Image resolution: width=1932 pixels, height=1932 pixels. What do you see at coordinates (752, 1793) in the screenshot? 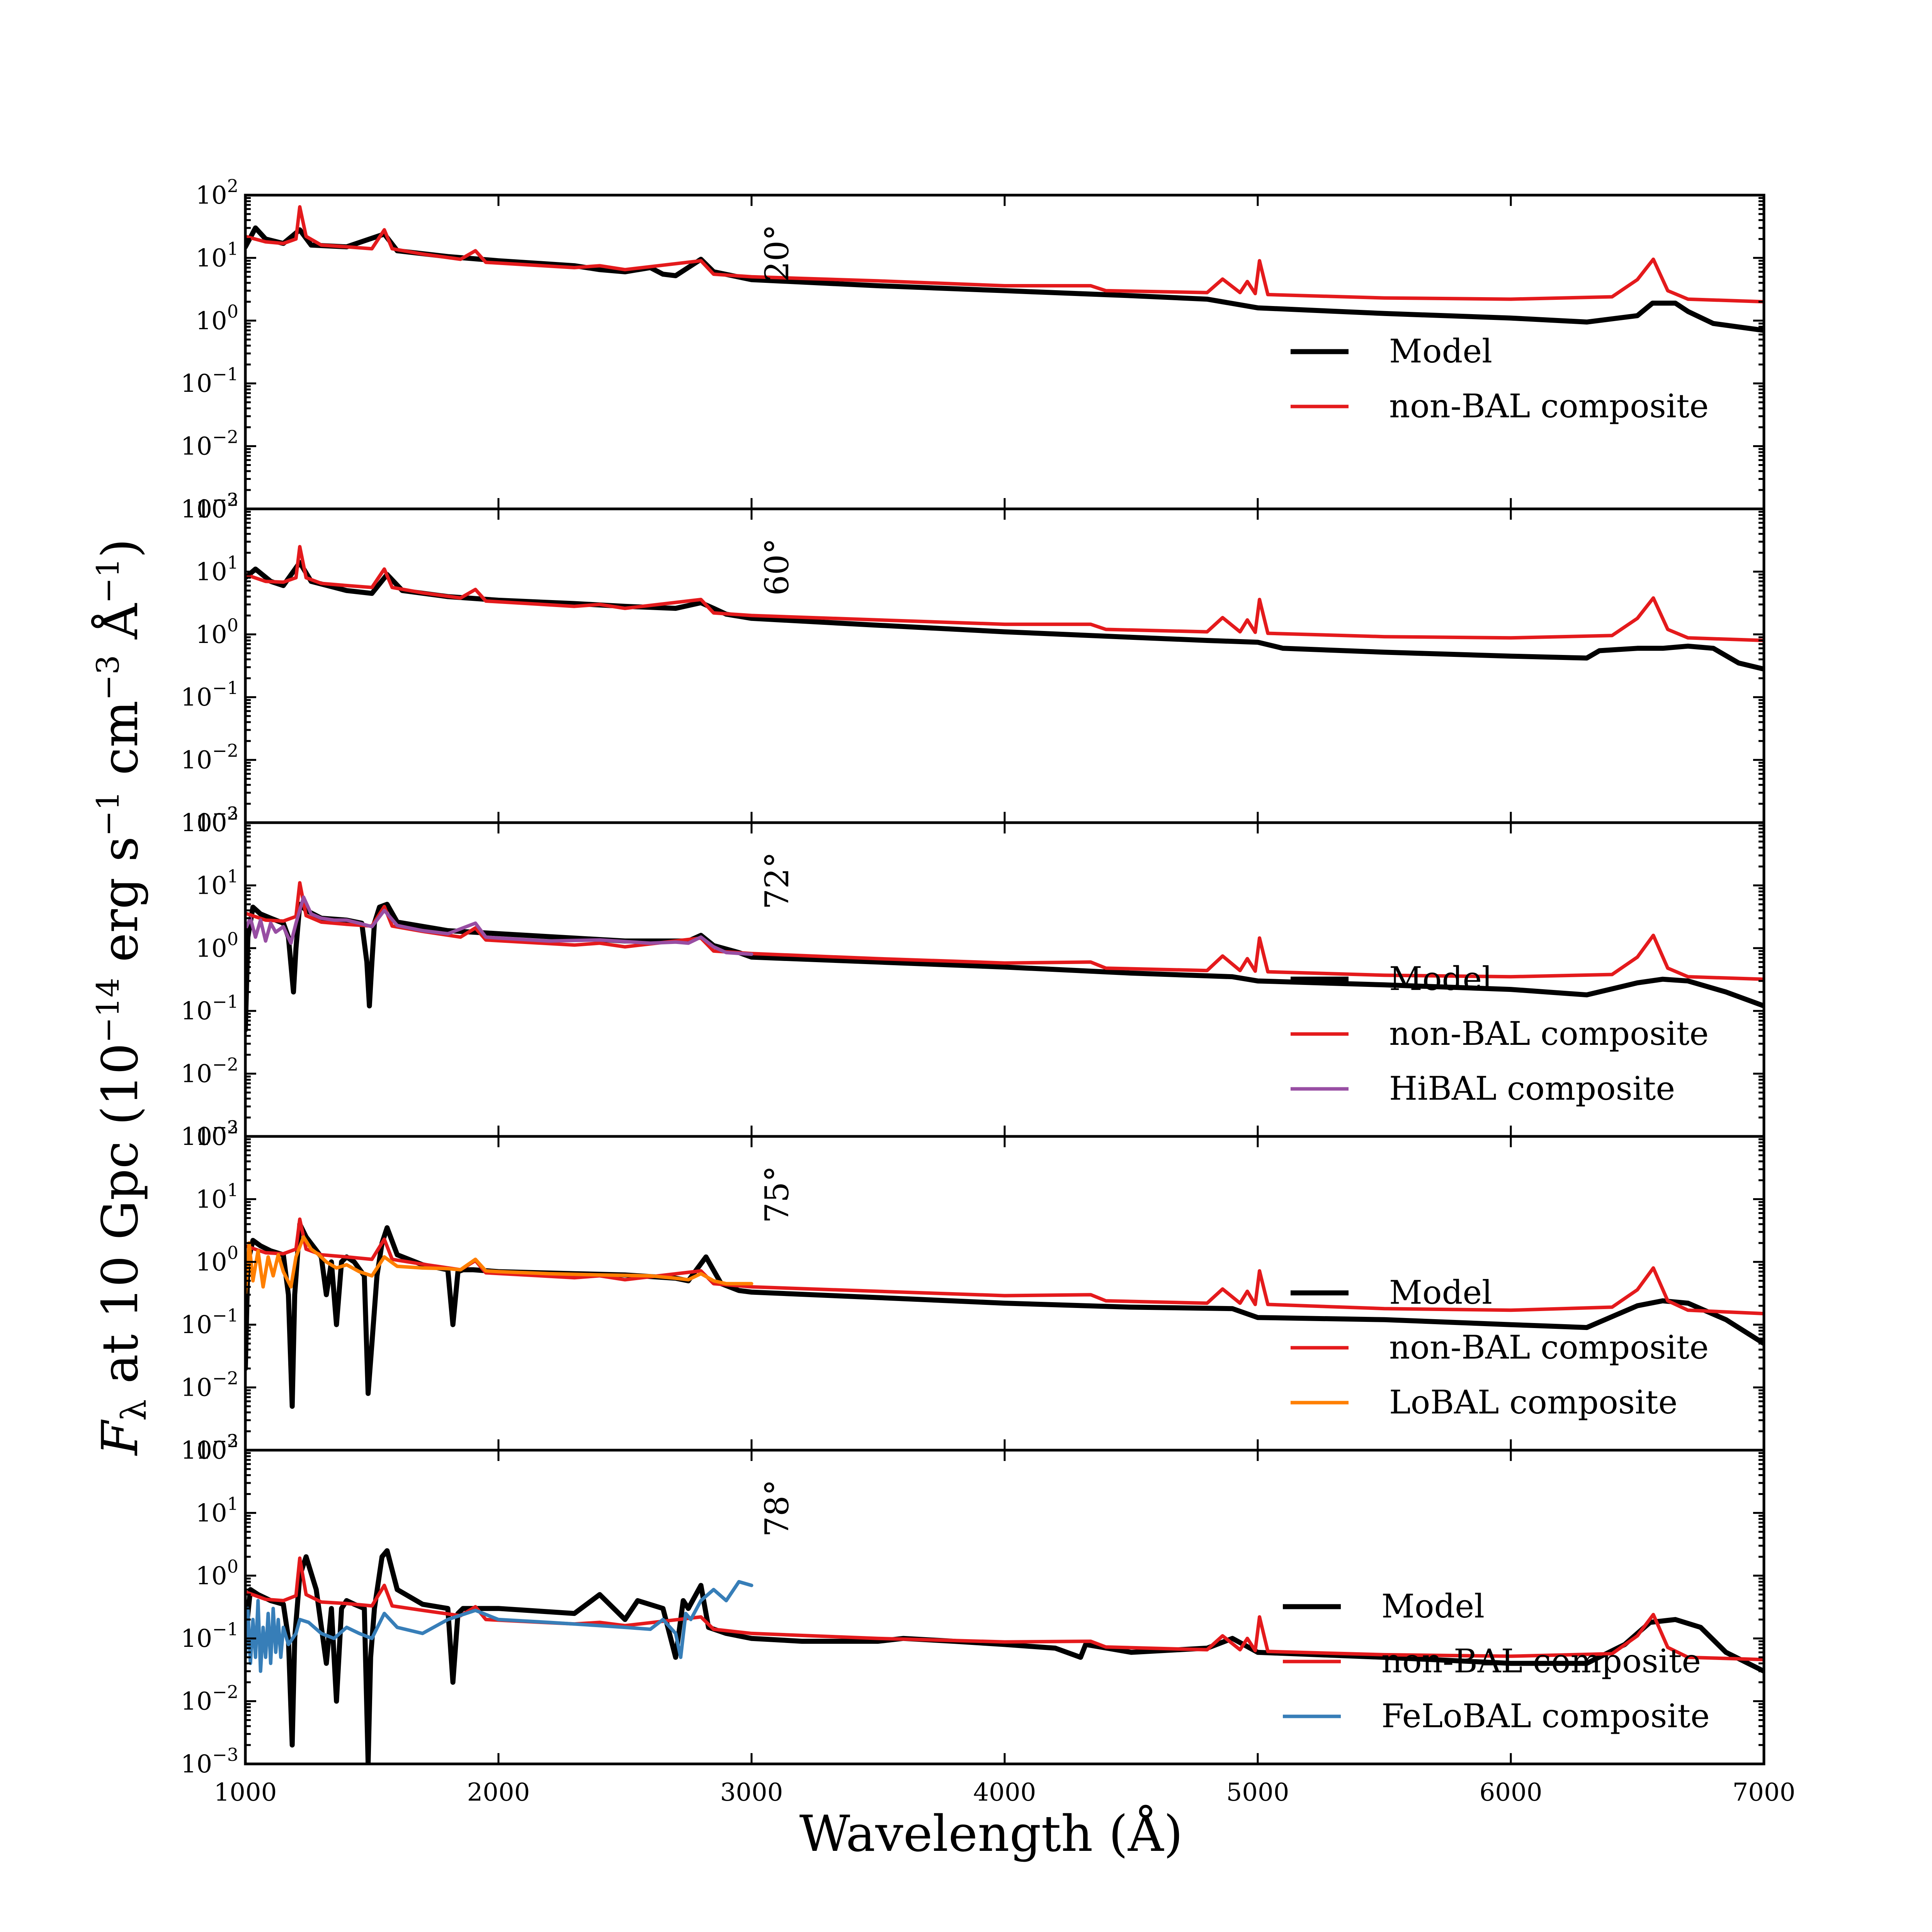
I see `x-tick-label: 3000` at bounding box center [752, 1793].